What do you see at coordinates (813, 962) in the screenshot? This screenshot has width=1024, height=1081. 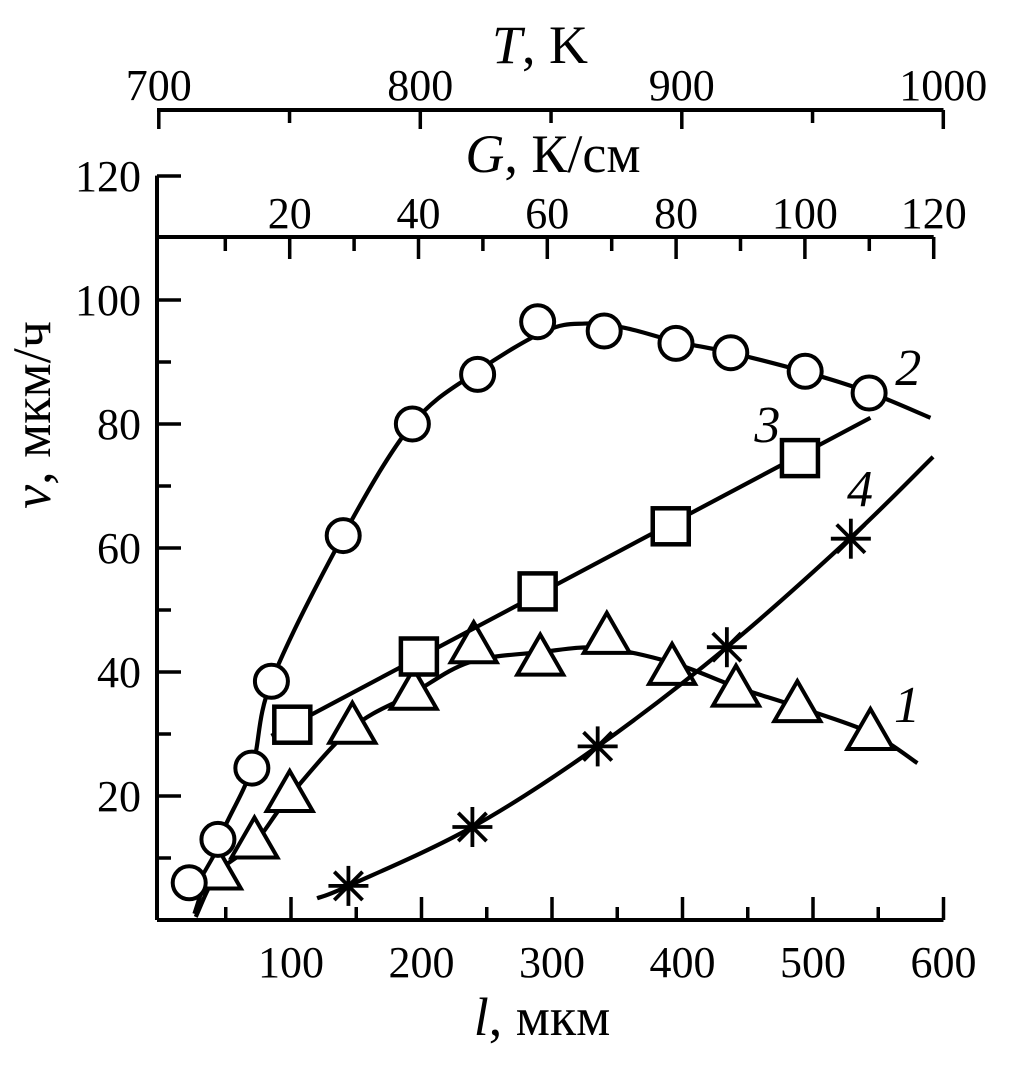 I see `axis-bottom-tick-label: 500` at bounding box center [813, 962].